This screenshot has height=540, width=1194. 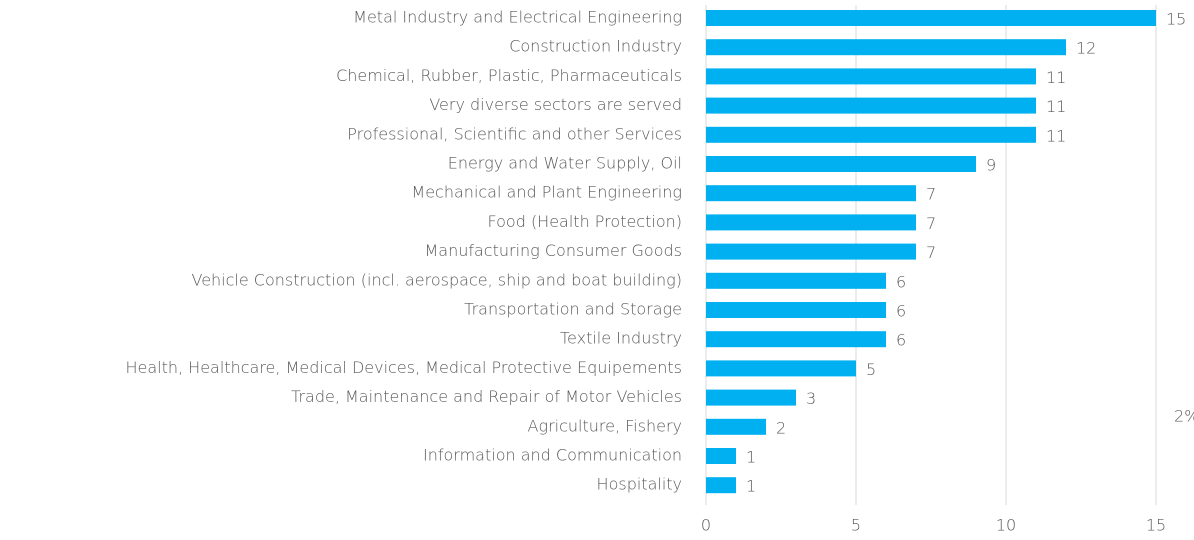 I want to click on y-tick-label: Hospitality, so click(x=639, y=484).